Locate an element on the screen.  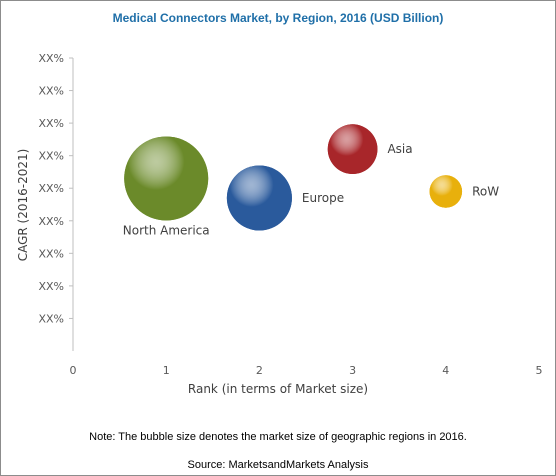
bubble-label: RoW is located at coordinates (485, 191).